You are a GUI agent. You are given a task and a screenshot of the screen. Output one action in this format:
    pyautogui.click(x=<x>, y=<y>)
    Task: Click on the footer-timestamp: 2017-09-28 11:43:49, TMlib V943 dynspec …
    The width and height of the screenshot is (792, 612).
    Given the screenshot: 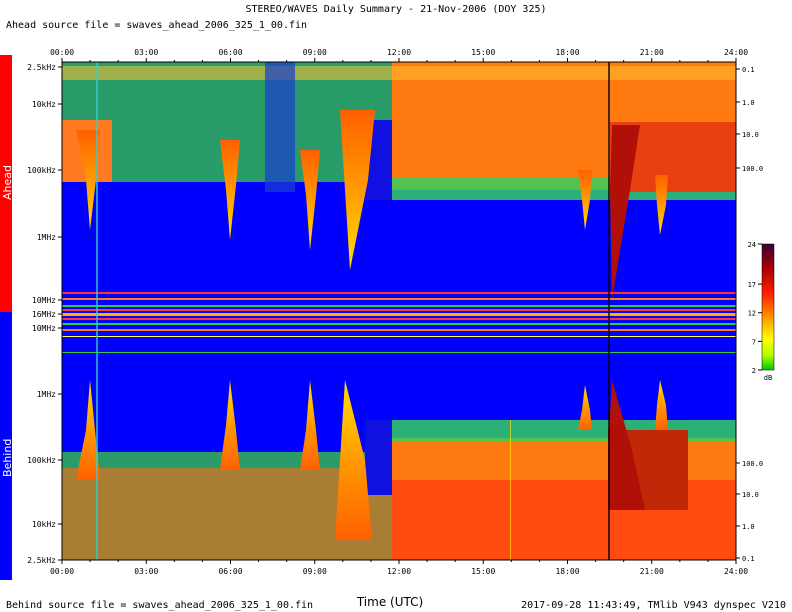 What is the action you would take?
    pyautogui.click(x=653, y=605)
    